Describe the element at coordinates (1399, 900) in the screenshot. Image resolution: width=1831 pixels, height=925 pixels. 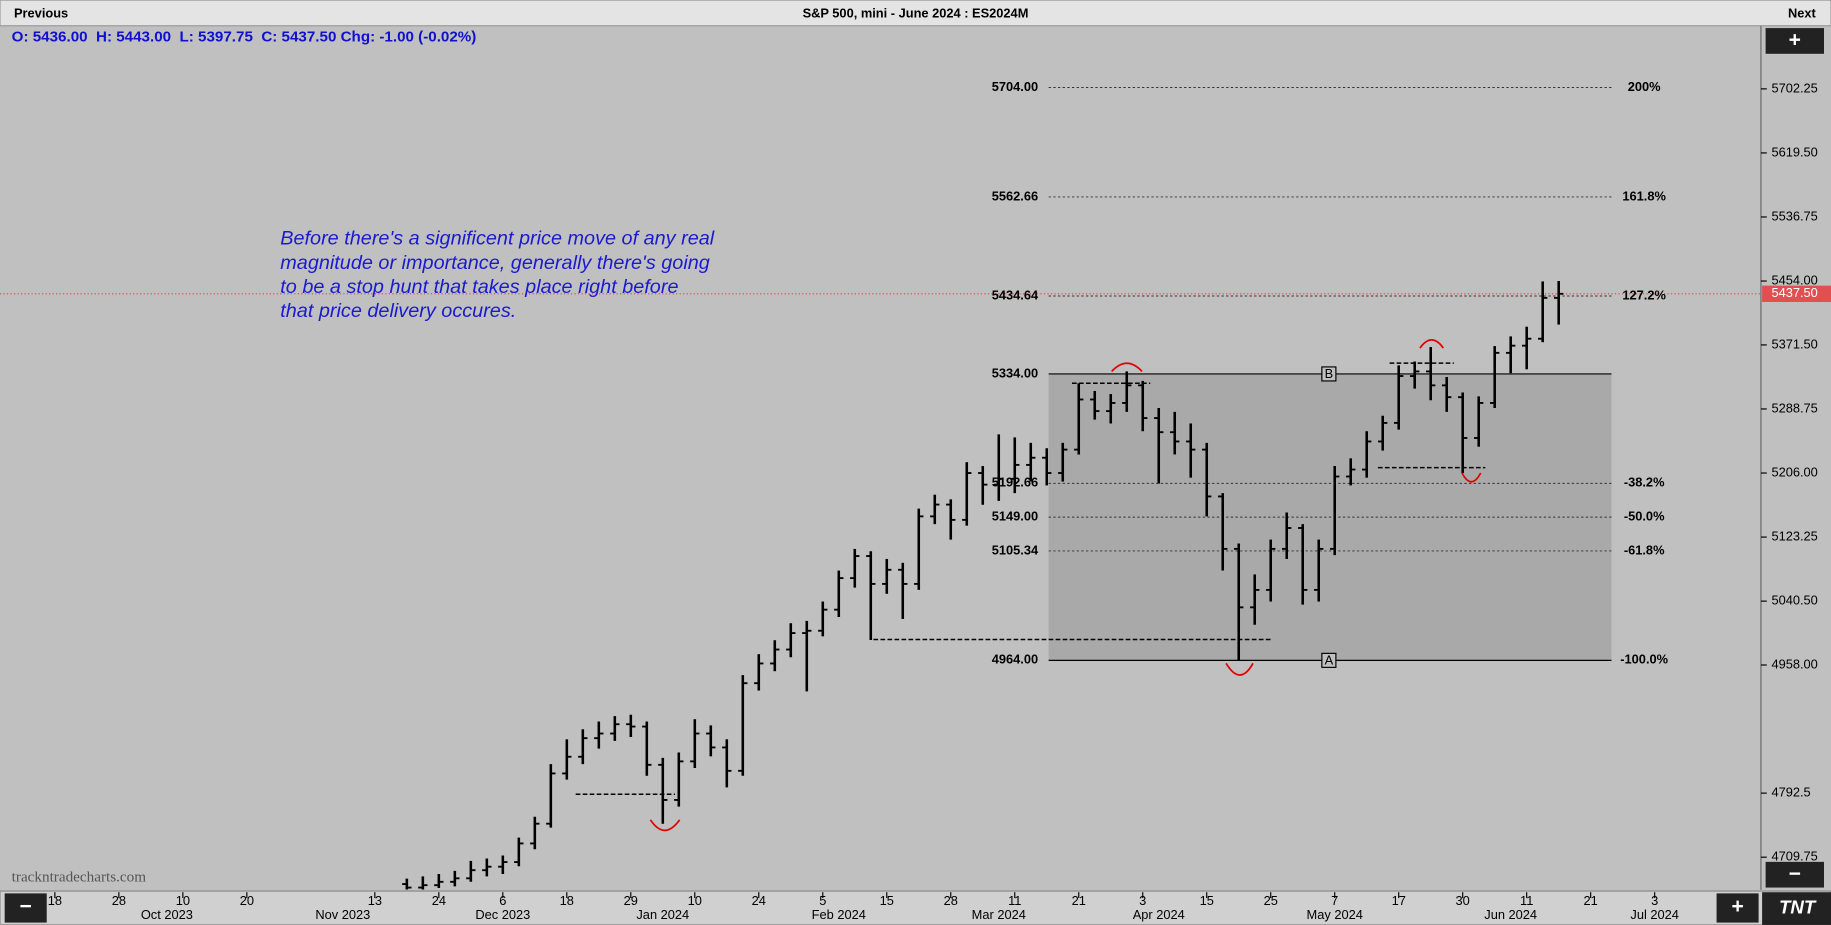
I see `x-tick-label: 17` at that location.